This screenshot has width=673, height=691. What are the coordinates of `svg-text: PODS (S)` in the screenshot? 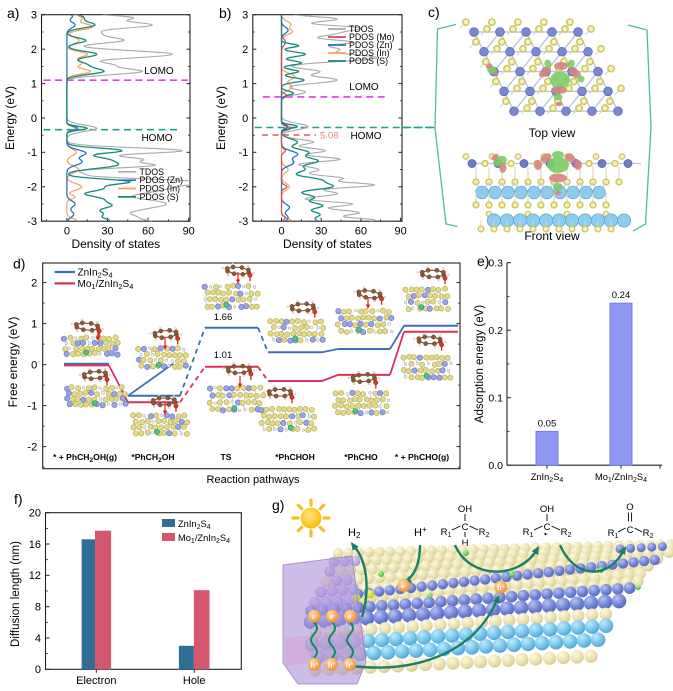 It's located at (368, 61).